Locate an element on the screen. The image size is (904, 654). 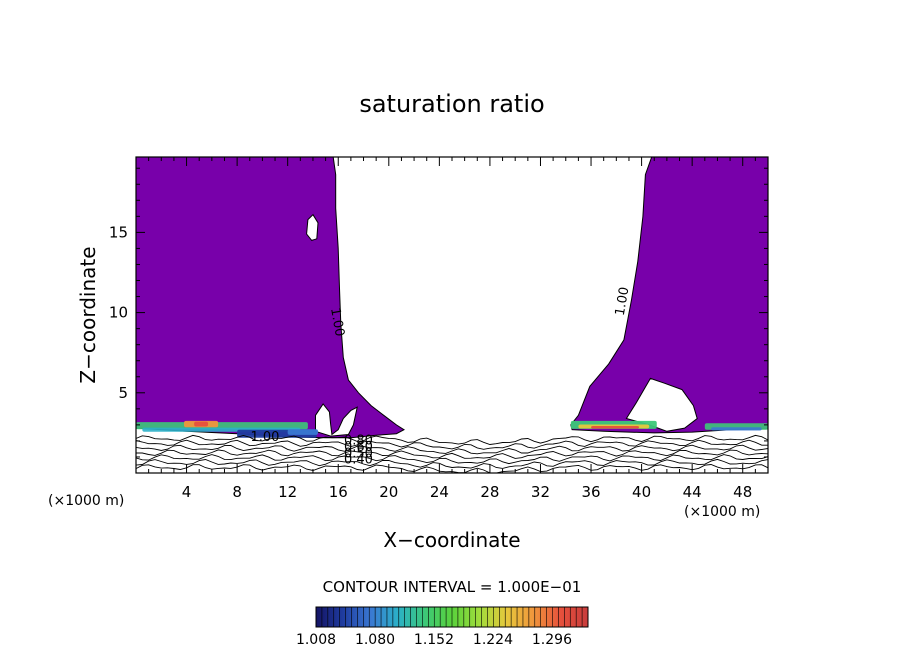
colorbar-divisions is located at coordinates (452, 617).